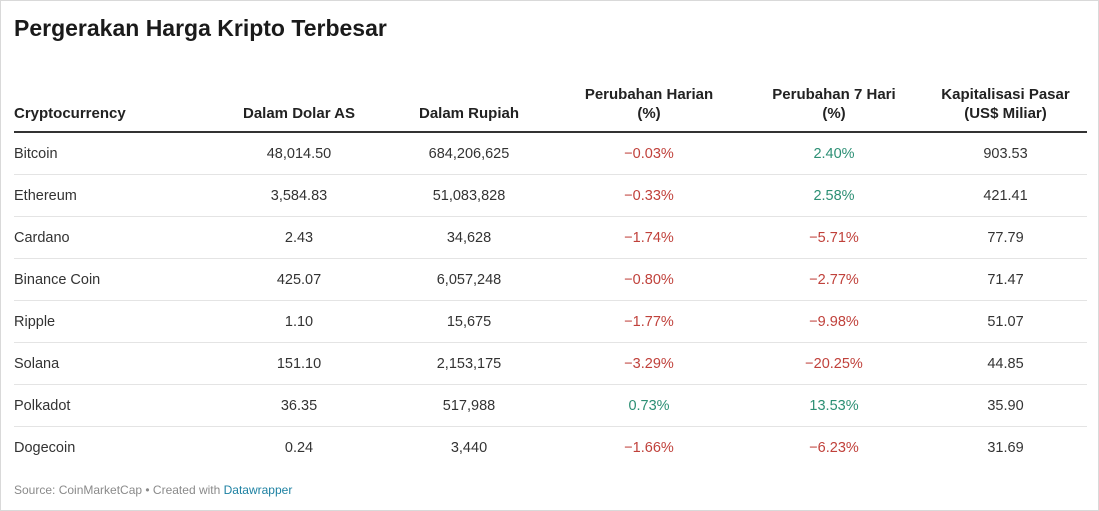 This screenshot has height=511, width=1099. What do you see at coordinates (1005, 279) in the screenshot?
I see `cell-market-cap: 71.47` at bounding box center [1005, 279].